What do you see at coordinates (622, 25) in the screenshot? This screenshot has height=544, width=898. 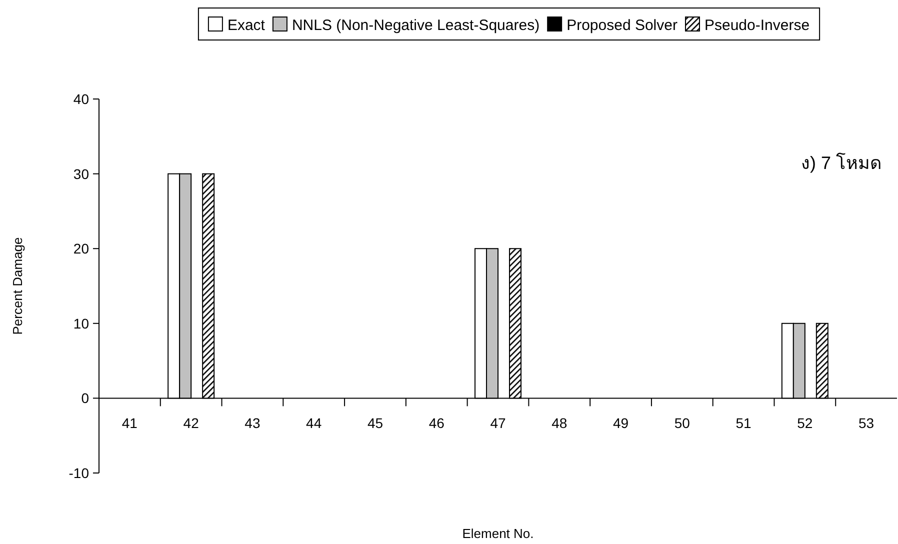 I see `legend-label: Proposed Solver` at bounding box center [622, 25].